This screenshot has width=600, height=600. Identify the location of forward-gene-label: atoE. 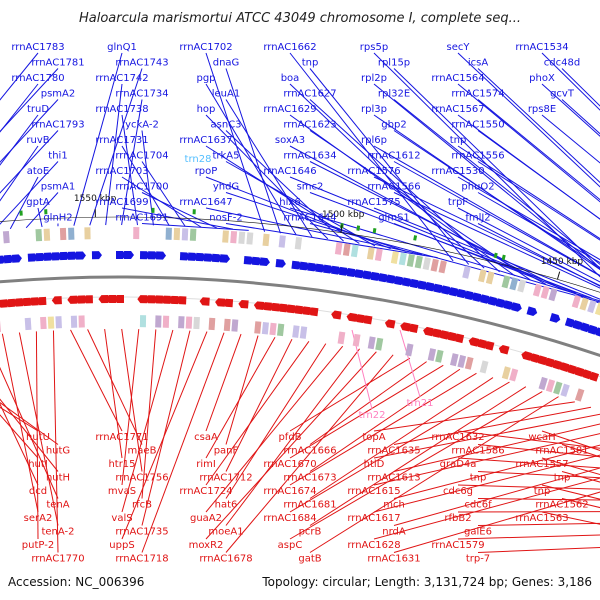
(38, 171).